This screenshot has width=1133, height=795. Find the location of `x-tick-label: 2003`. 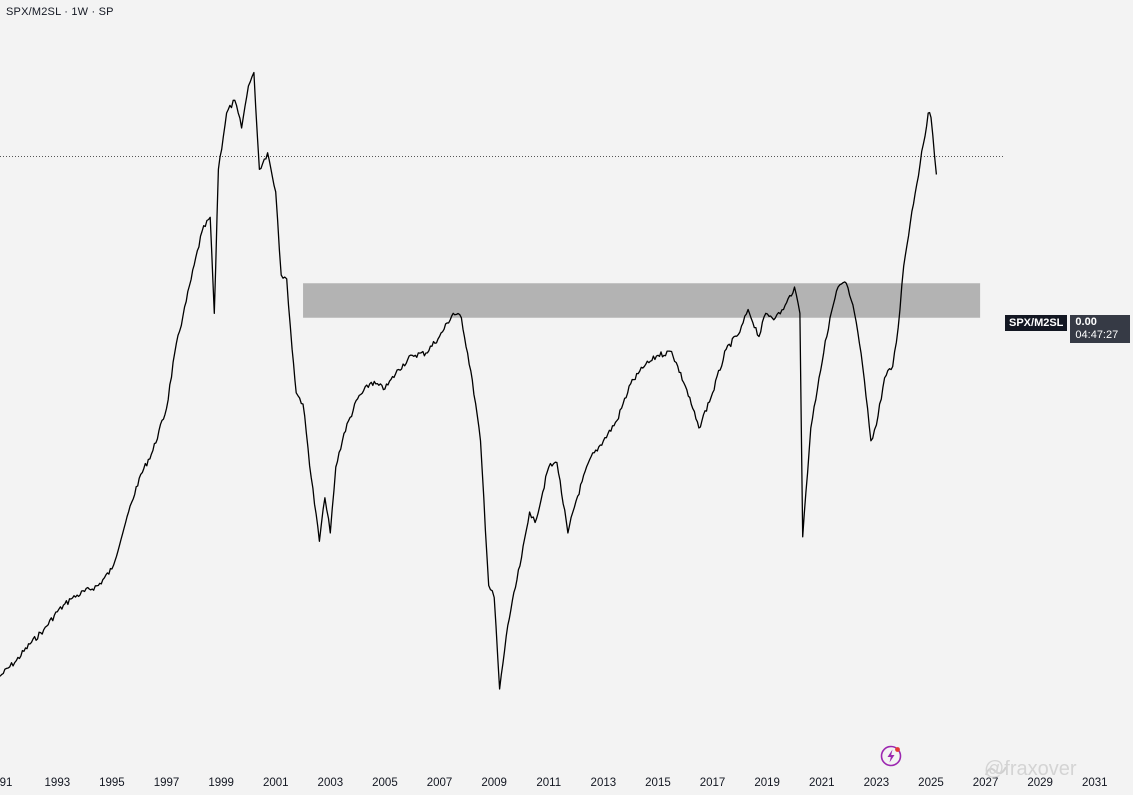

x-tick-label: 2003 is located at coordinates (330, 783).